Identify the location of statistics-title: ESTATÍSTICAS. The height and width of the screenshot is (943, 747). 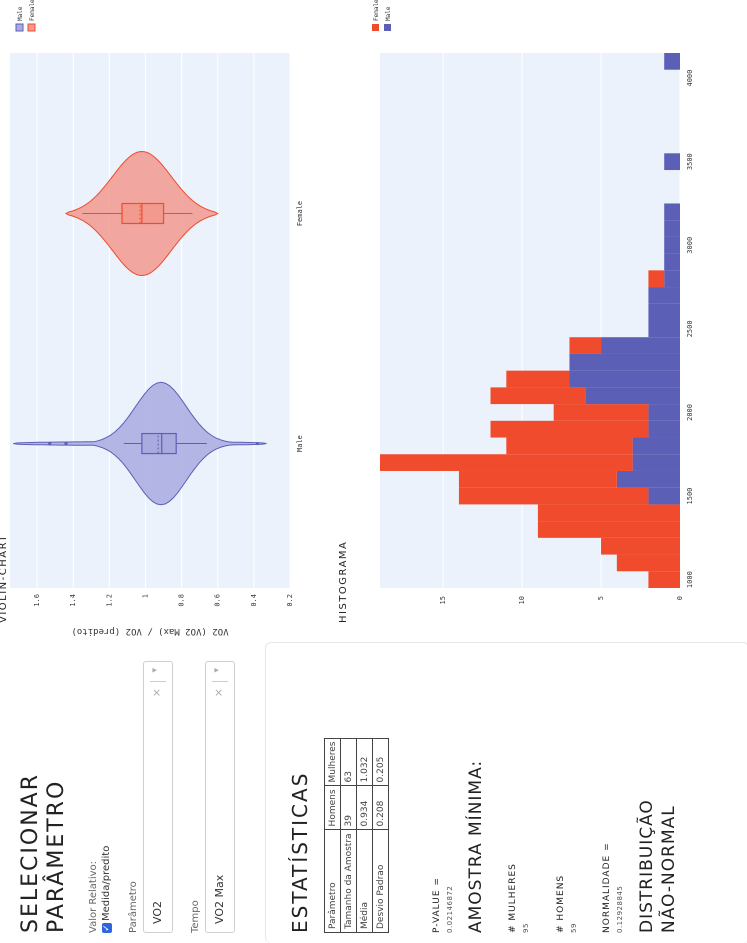
(300, 852).